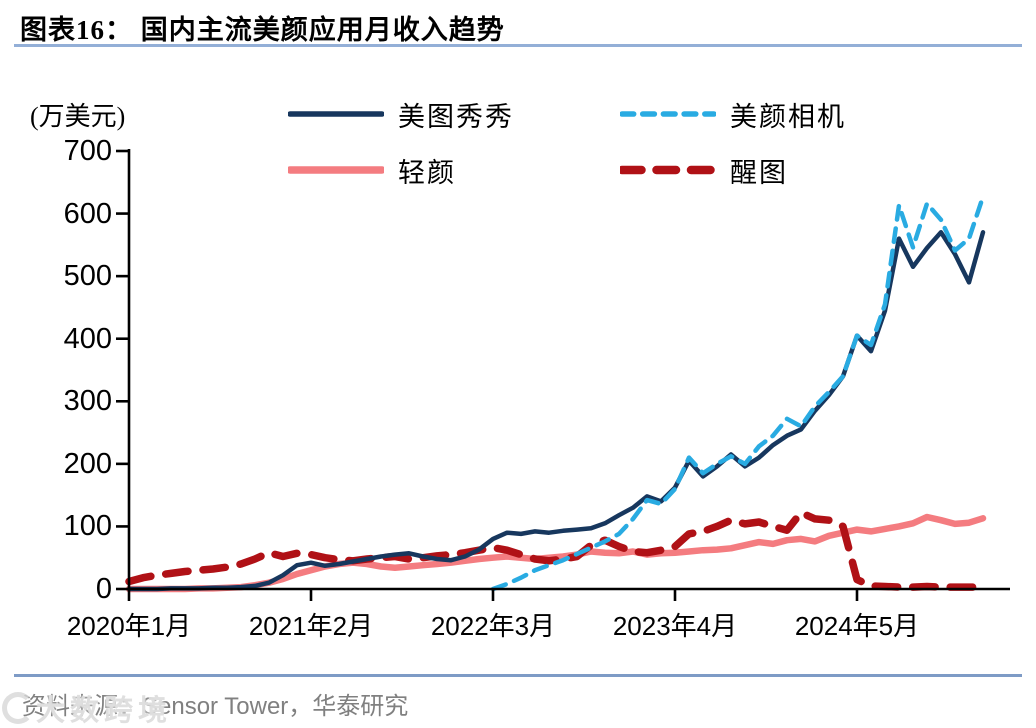 The height and width of the screenshot is (728, 1036). Describe the element at coordinates (857, 626) in the screenshot. I see `x-tick-label: 2024年5月` at that location.